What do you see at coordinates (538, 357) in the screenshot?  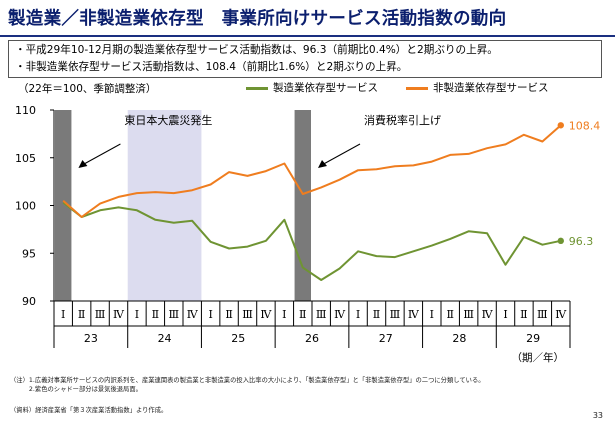 I see `x-axis-label: （期／年）` at bounding box center [538, 357].